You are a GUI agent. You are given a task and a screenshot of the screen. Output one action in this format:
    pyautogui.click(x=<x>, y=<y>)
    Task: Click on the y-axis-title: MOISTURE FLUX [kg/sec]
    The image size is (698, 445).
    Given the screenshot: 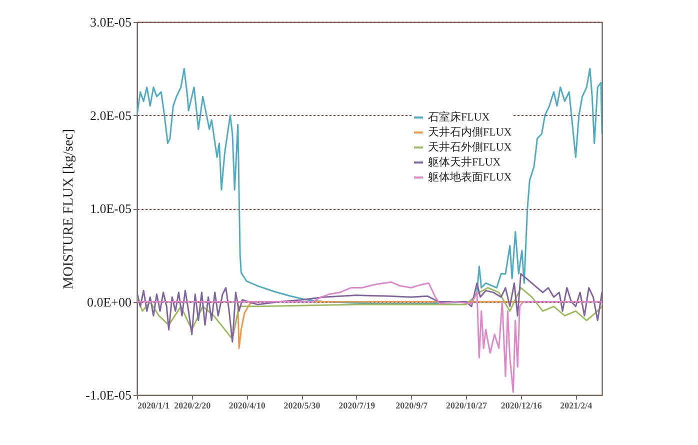 What is the action you would take?
    pyautogui.click(x=69, y=209)
    